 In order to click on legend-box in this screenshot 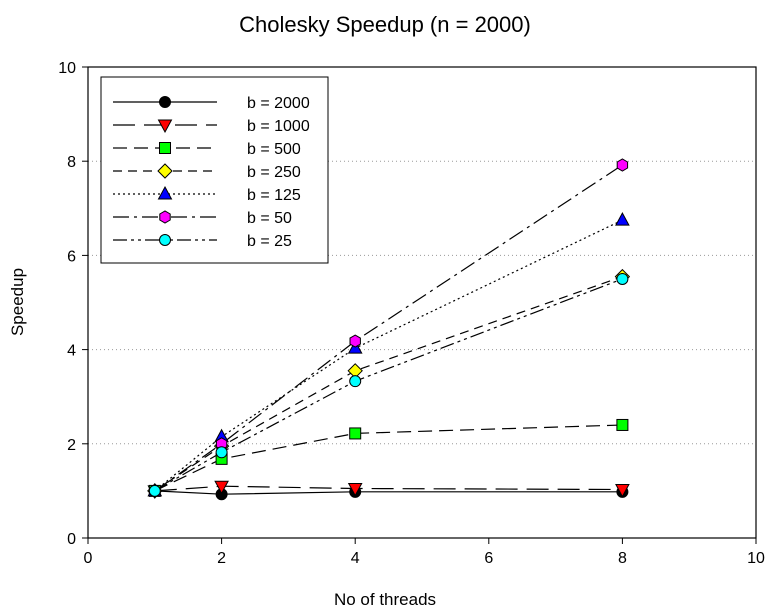, I will do `click(214, 170)`.